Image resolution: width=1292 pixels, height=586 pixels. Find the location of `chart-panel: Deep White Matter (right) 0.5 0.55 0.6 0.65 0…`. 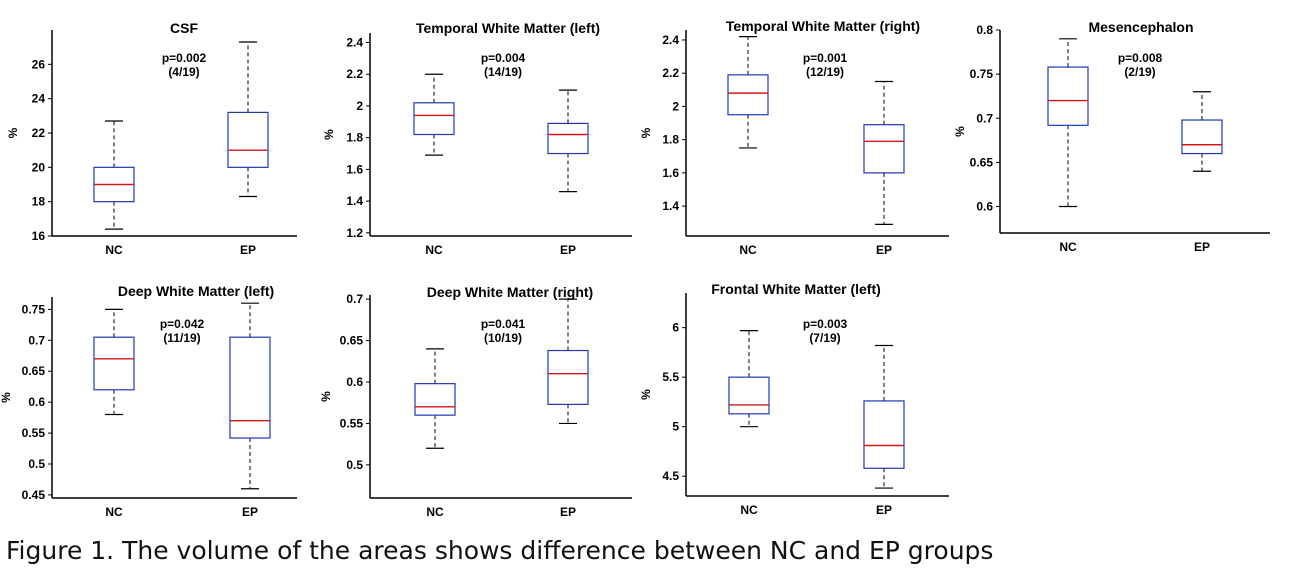

chart-panel: Deep White Matter (right) 0.5 0.55 0.6 0.65 0… is located at coordinates (475, 401).